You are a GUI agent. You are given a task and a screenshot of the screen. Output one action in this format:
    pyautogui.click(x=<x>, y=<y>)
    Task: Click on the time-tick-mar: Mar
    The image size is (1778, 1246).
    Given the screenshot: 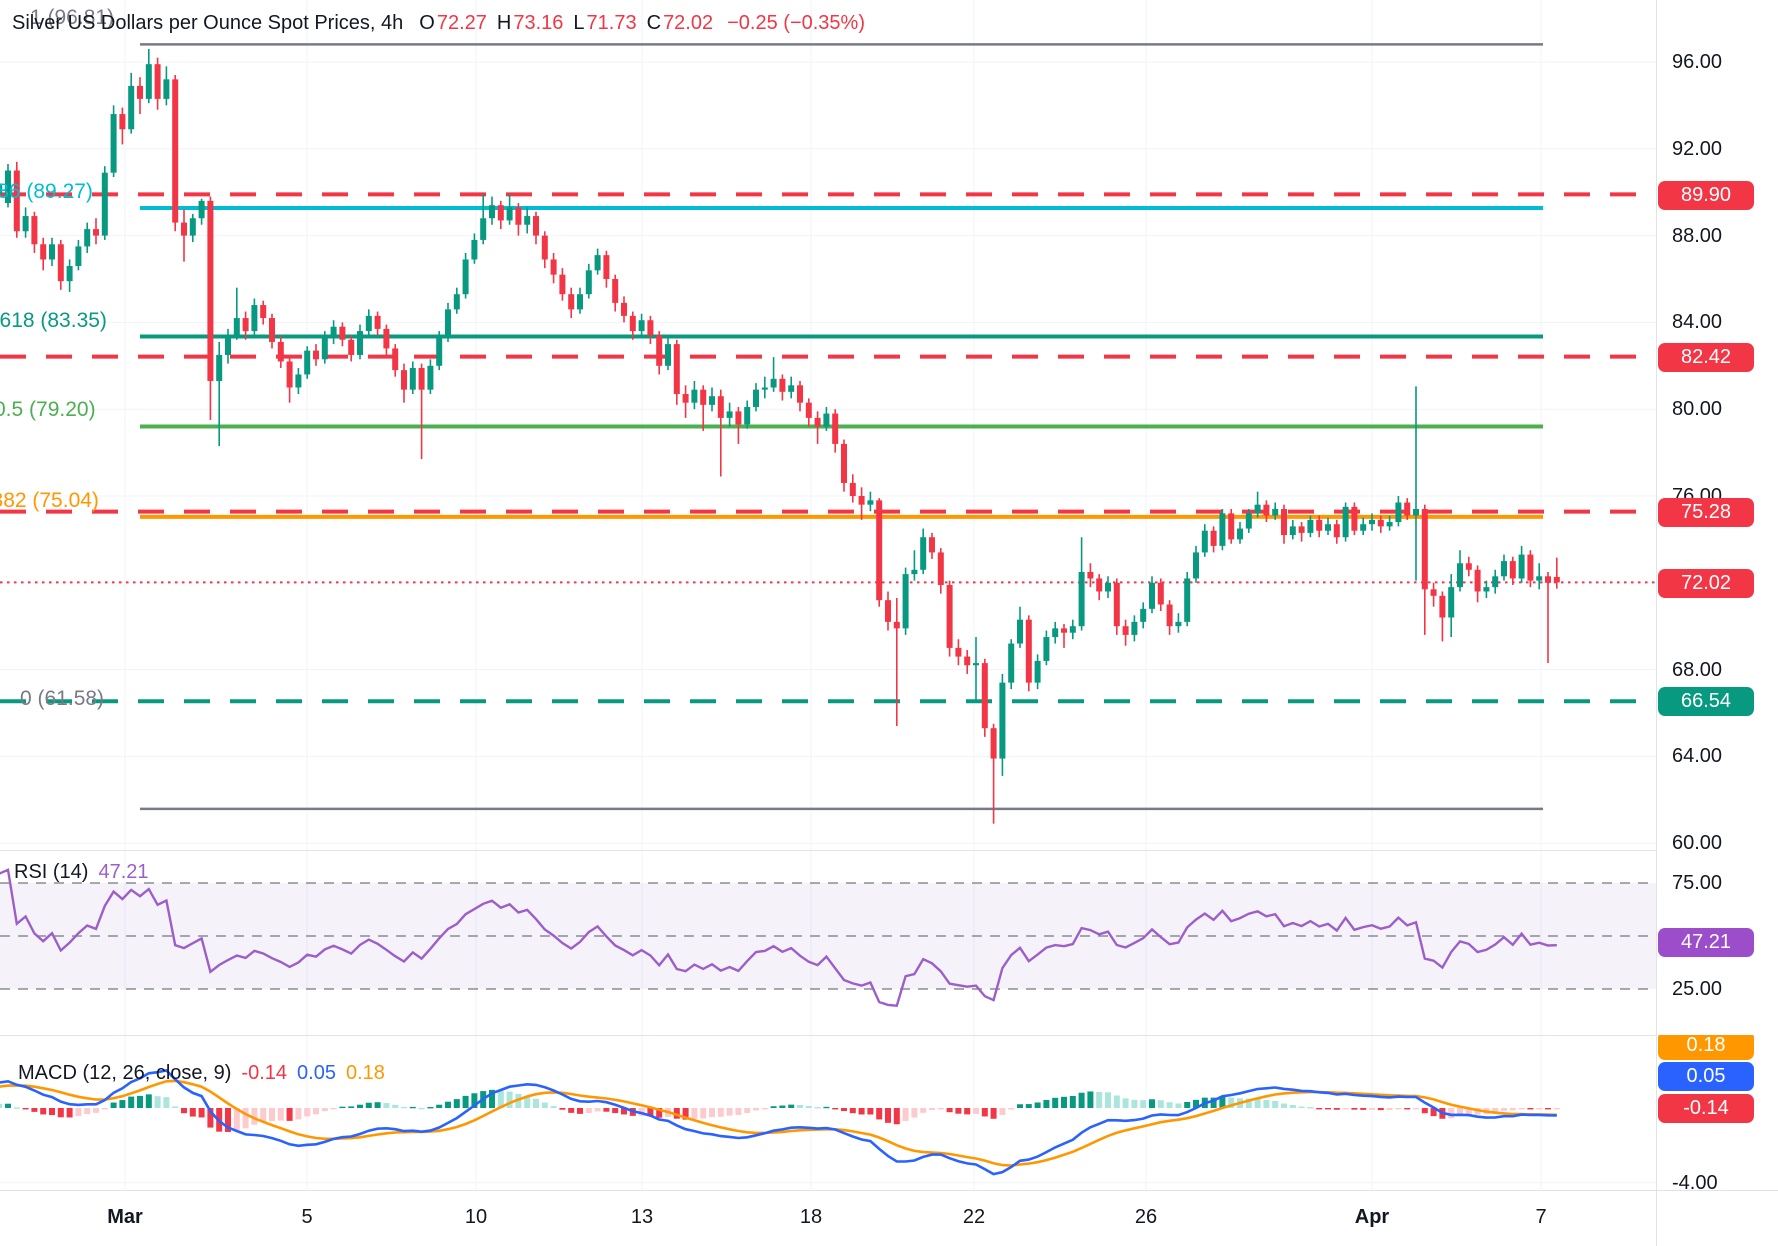 What is the action you would take?
    pyautogui.click(x=125, y=1217)
    